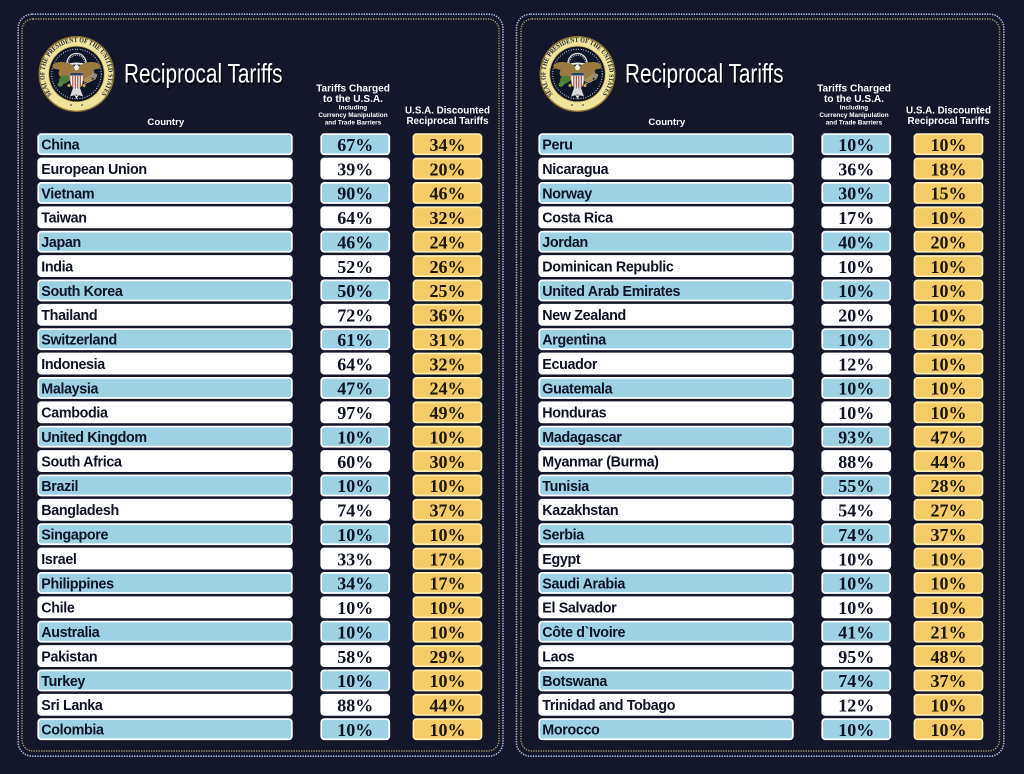 The image size is (1024, 774). Describe the element at coordinates (355, 145) in the screenshot. I see `svg-text: 67%` at that location.